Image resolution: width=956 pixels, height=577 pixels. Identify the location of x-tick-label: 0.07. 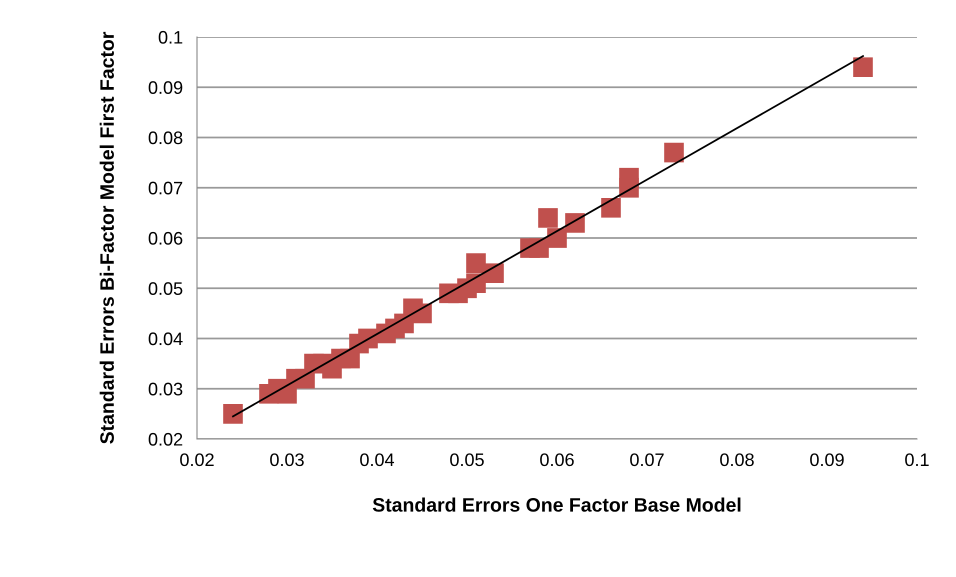
(647, 459).